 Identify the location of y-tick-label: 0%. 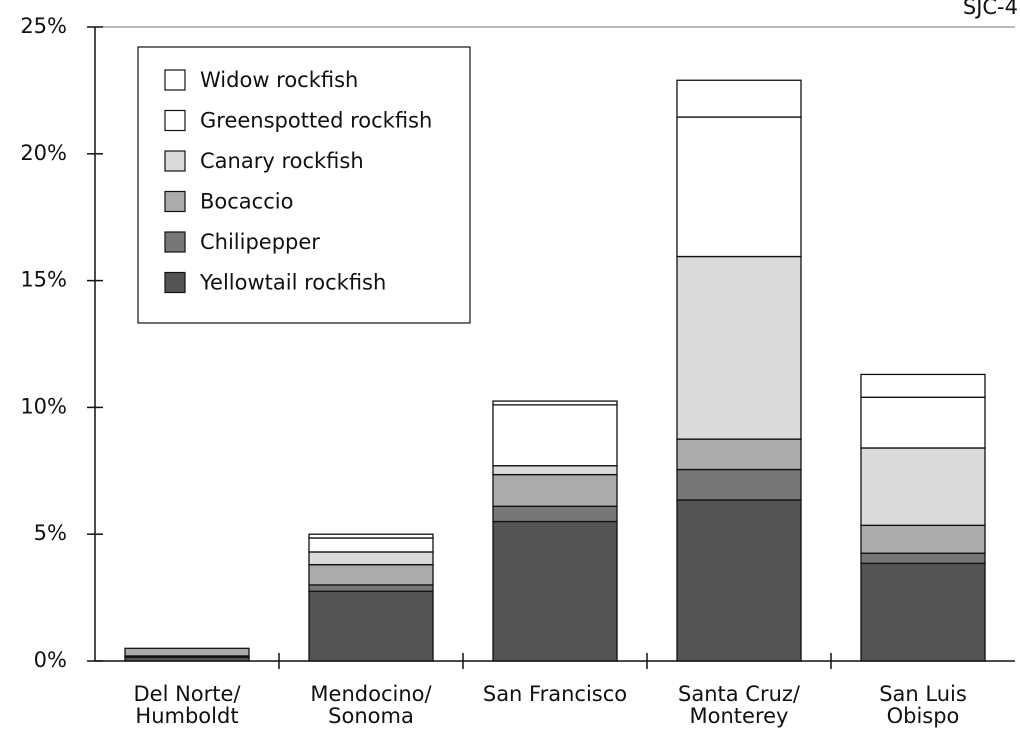
(50, 660).